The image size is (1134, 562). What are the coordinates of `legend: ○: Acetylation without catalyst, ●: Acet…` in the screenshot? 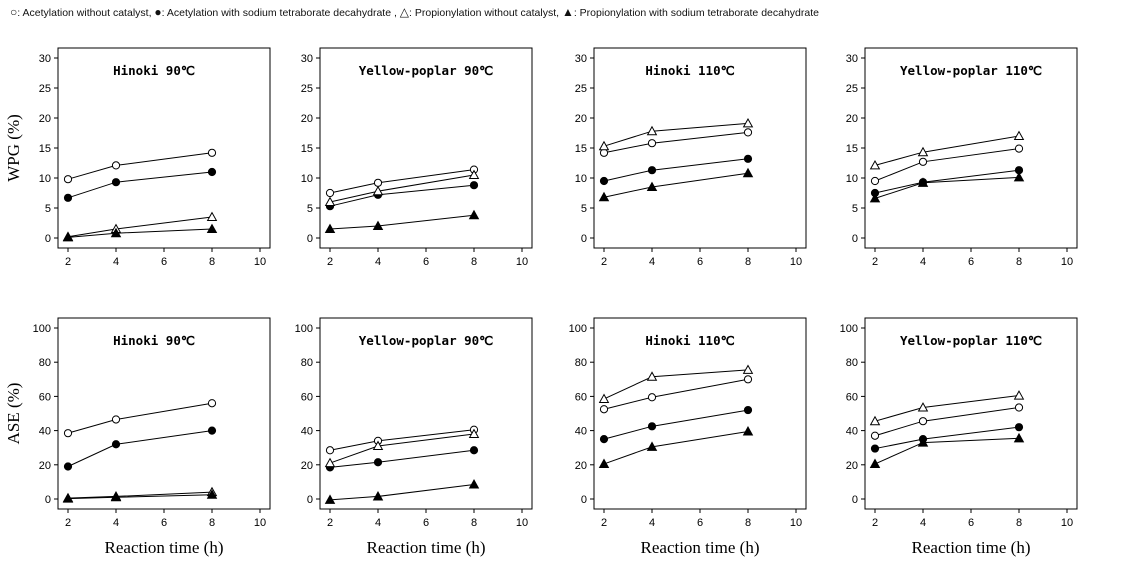 It's located at (565, 12).